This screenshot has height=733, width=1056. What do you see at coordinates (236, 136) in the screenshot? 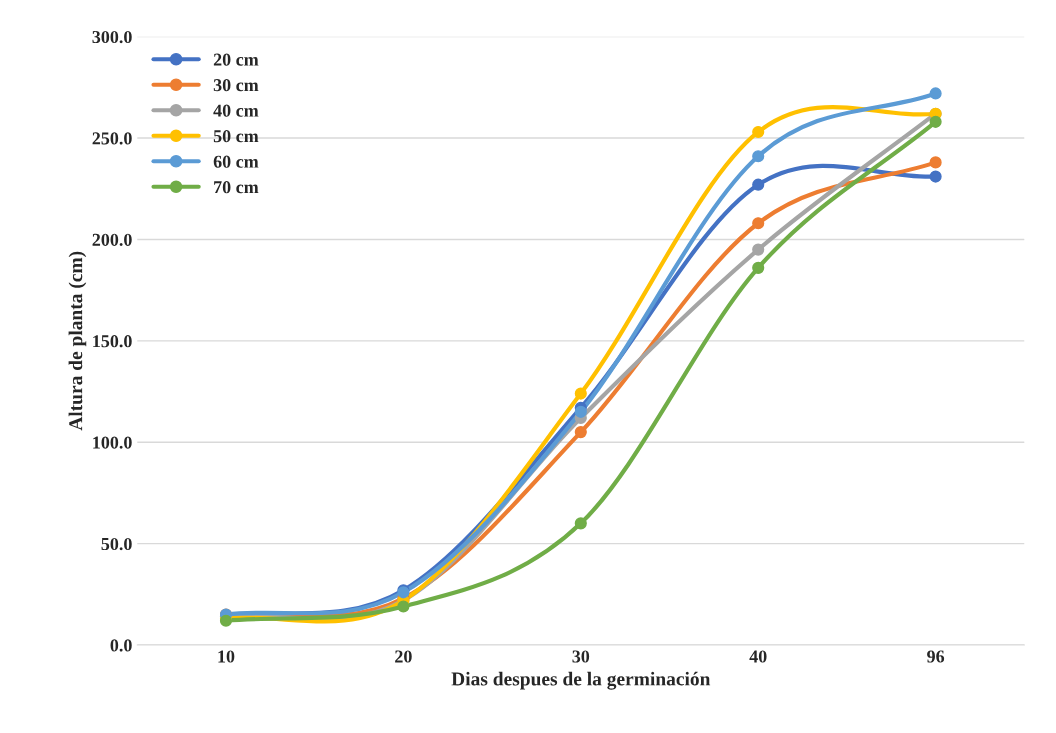
I see `legend-label: 50 cm` at bounding box center [236, 136].